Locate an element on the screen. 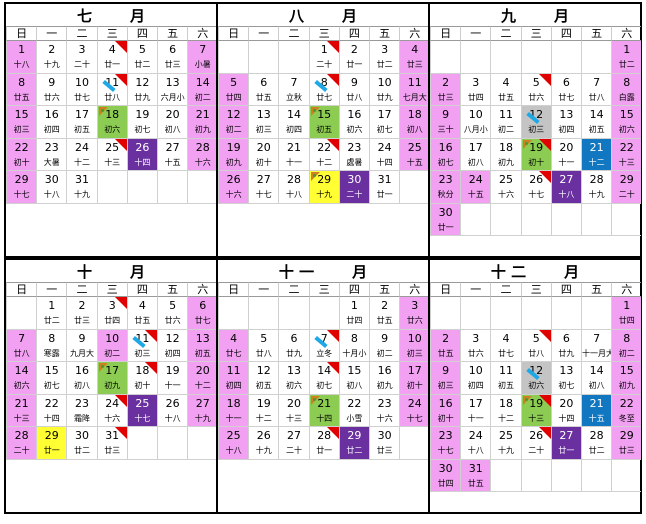 The height and width of the screenshot is (524, 646). day-cell: 10 初二 is located at coordinates (111, 345).